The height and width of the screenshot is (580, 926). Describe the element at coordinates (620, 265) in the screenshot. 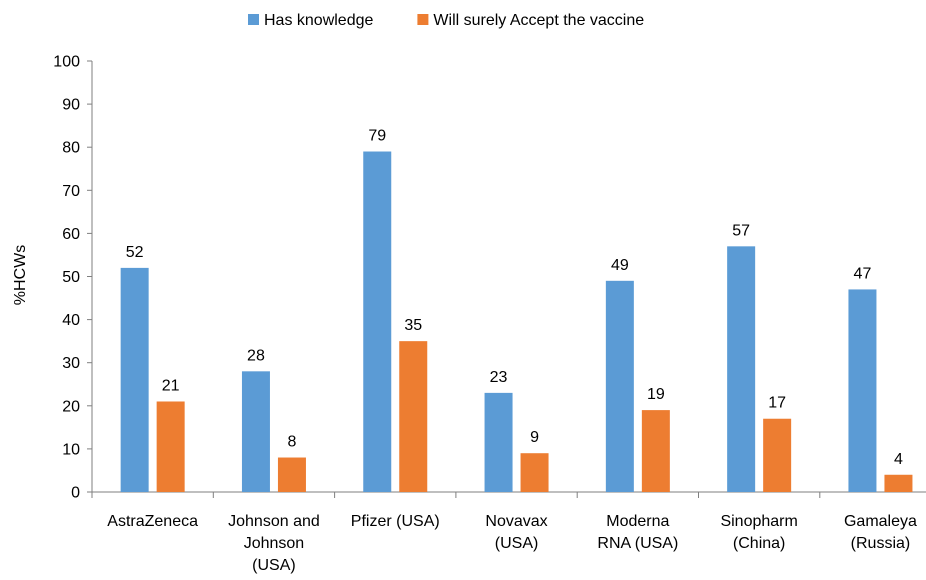

I see `data-label: 49` at that location.